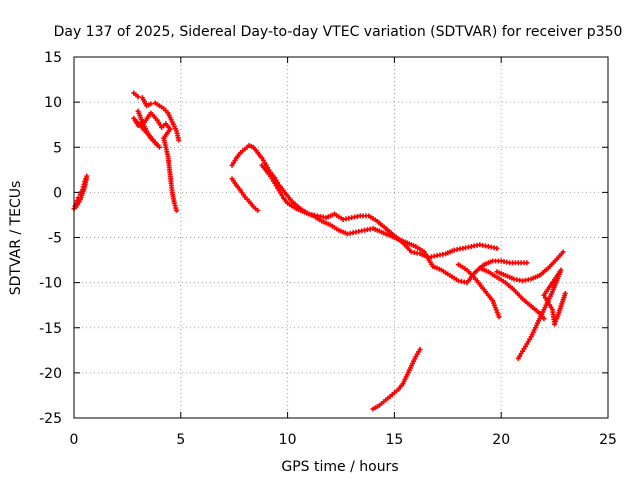 The height and width of the screenshot is (480, 640). Describe the element at coordinates (50, 329) in the screenshot. I see `y-tick-label: -15` at that location.